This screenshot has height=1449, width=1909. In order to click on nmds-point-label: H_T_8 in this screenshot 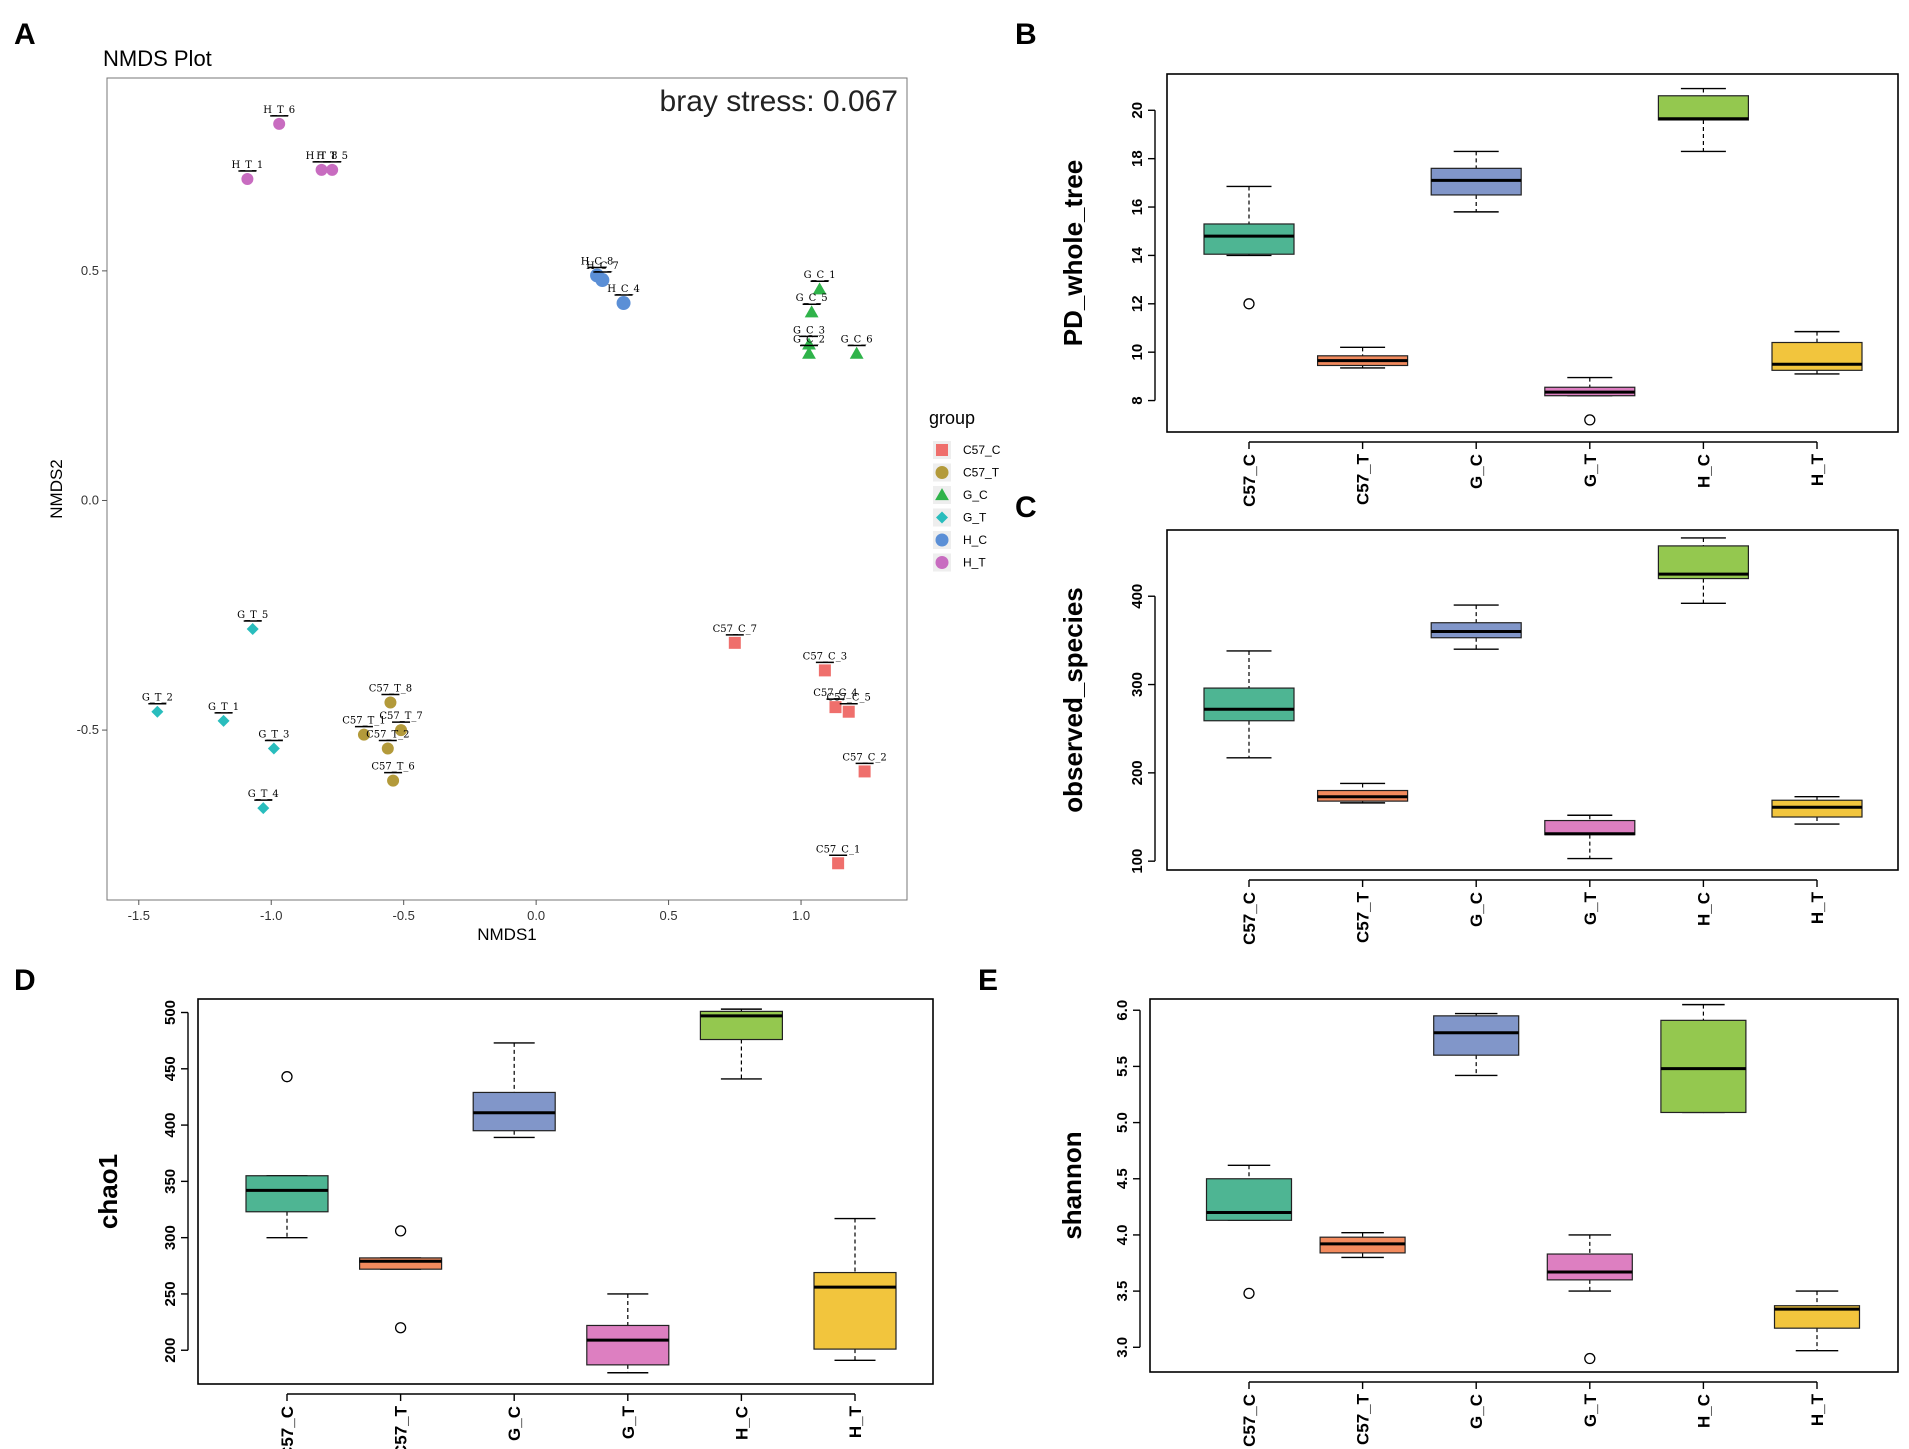, I will do `click(322, 156)`.